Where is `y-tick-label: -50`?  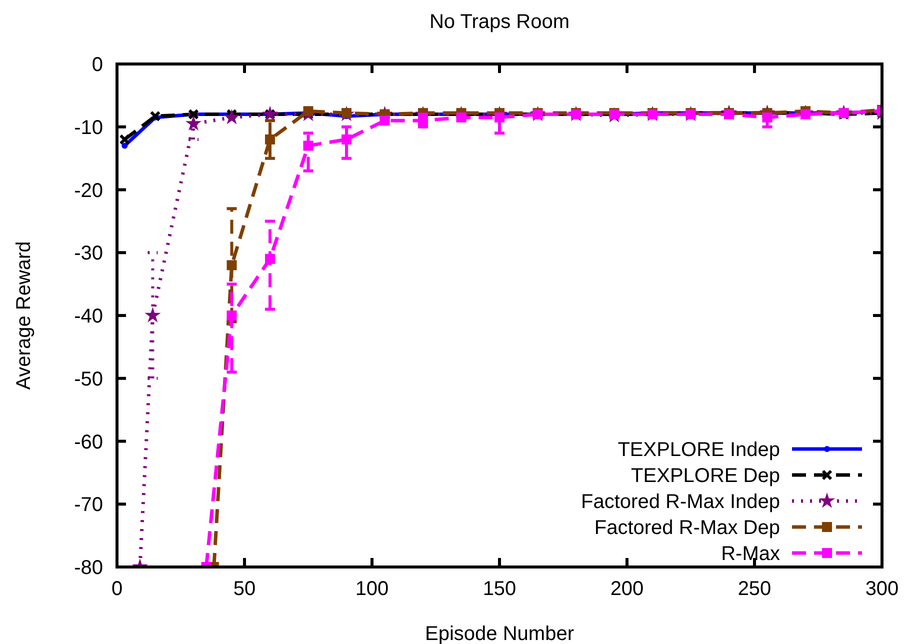 y-tick-label: -50 is located at coordinates (88, 379).